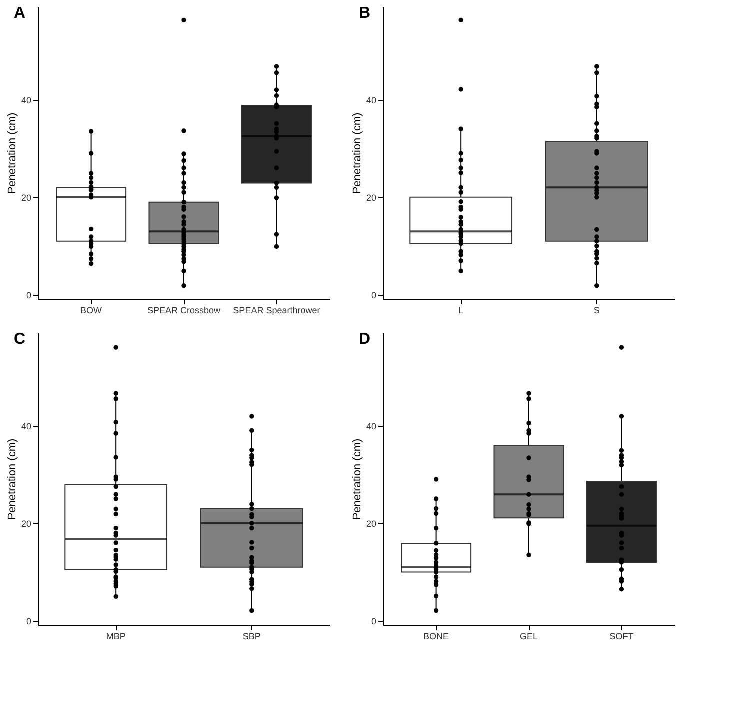  I want to click on x-tick-label: BONE, so click(437, 637).